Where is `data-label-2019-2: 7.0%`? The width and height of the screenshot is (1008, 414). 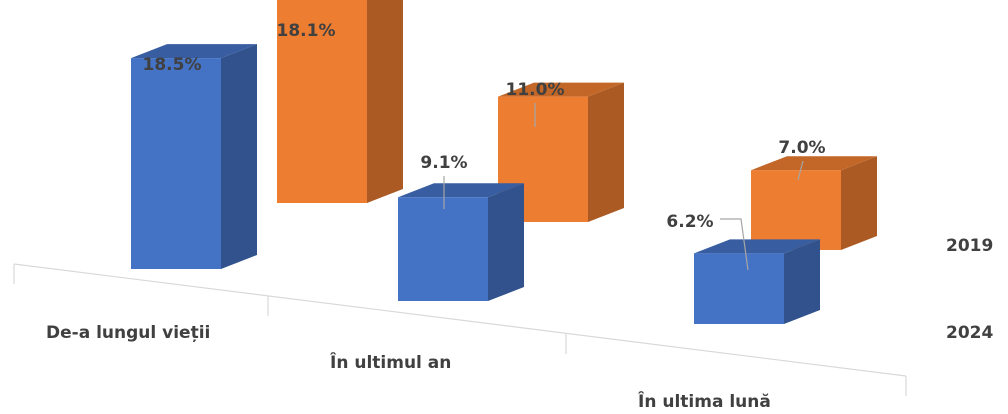
data-label-2019-2: 7.0% is located at coordinates (801, 148).